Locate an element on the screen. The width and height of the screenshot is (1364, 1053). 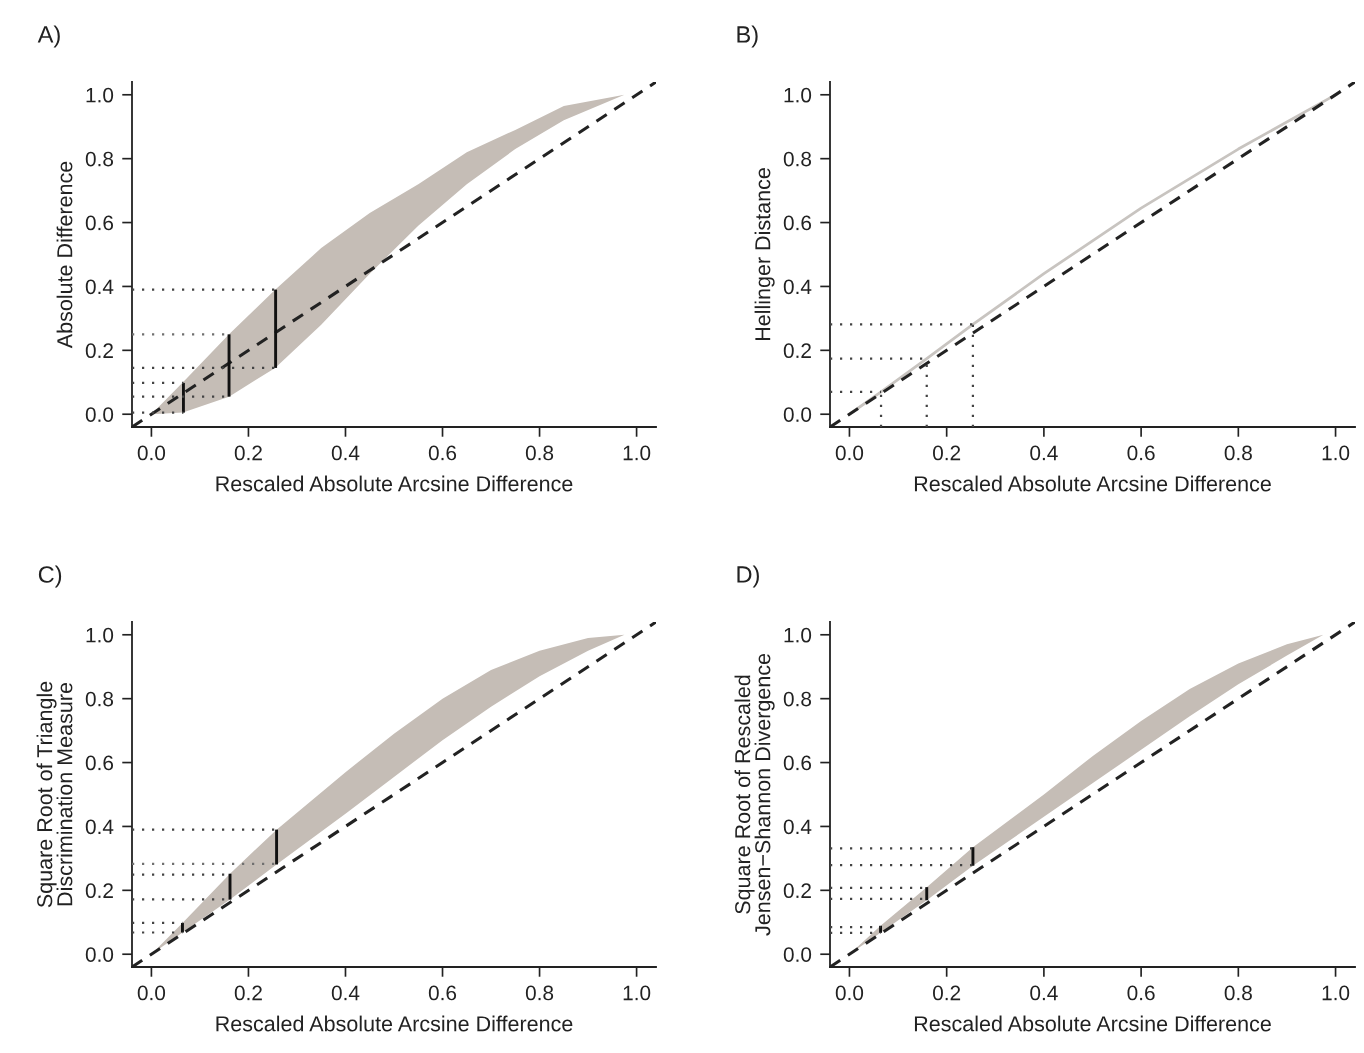
chart-title: A) is located at coordinates (48, 36).